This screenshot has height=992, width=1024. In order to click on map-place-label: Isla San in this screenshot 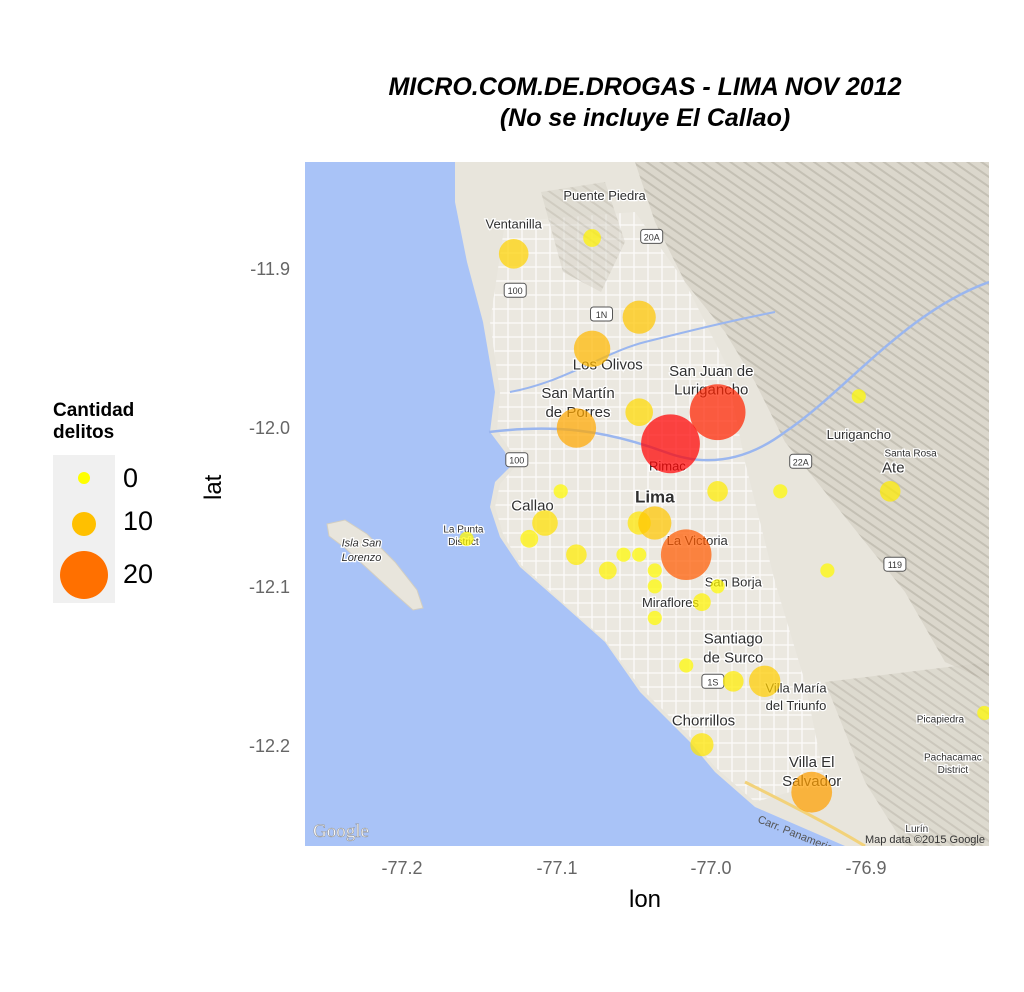, I will do `click(362, 544)`.